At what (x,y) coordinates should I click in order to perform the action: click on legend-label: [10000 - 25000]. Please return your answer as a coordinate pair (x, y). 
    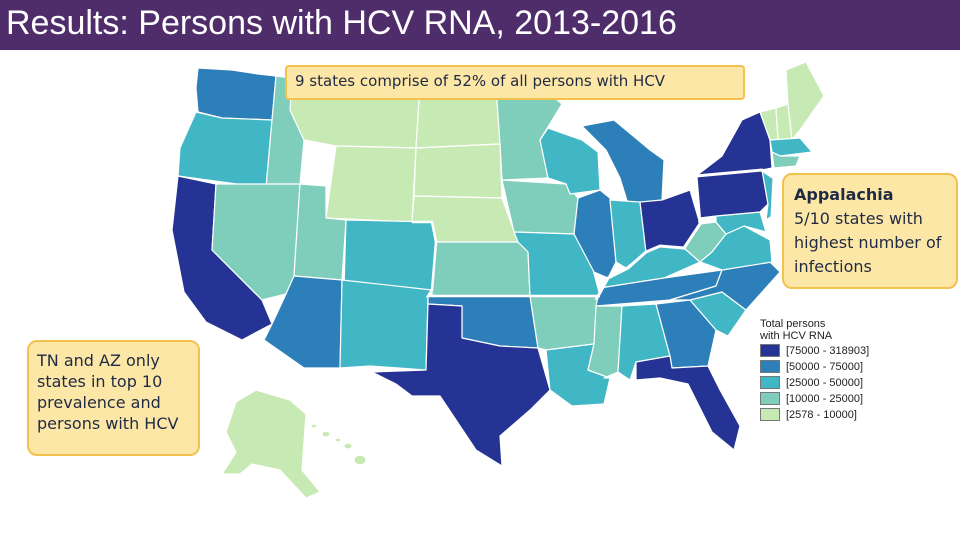
    Looking at the image, I should click on (825, 398).